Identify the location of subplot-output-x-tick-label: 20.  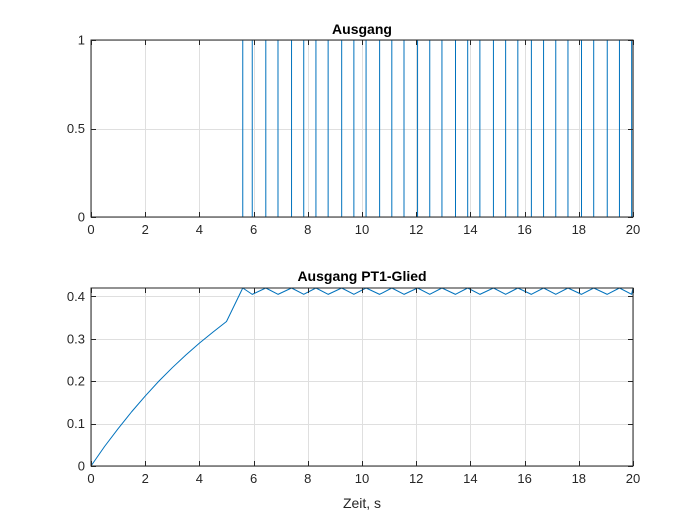
(633, 229).